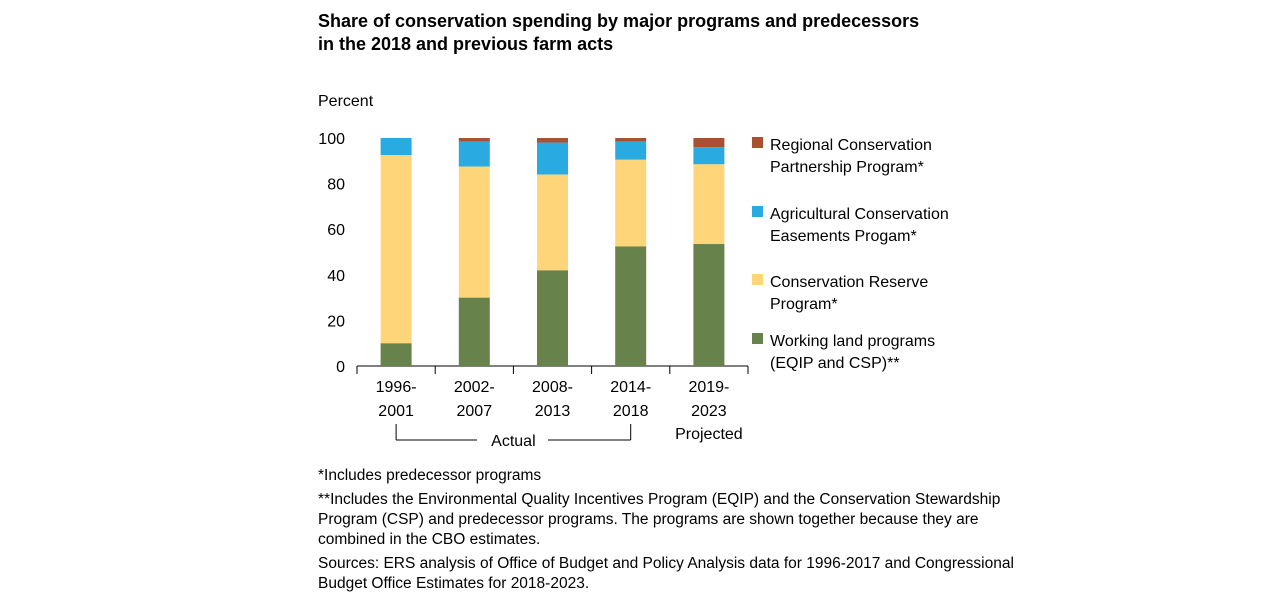 The width and height of the screenshot is (1280, 600). I want to click on x-tick-label: 2001, so click(396, 411).